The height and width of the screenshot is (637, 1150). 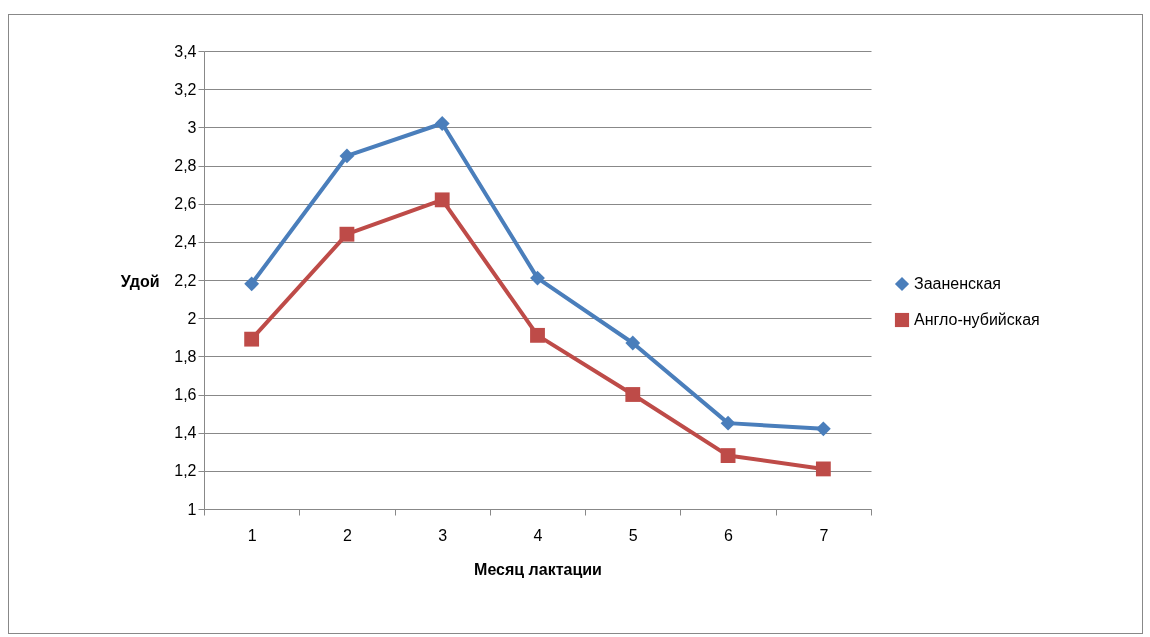 What do you see at coordinates (185, 242) in the screenshot?
I see `y-tick-label: 2,4` at bounding box center [185, 242].